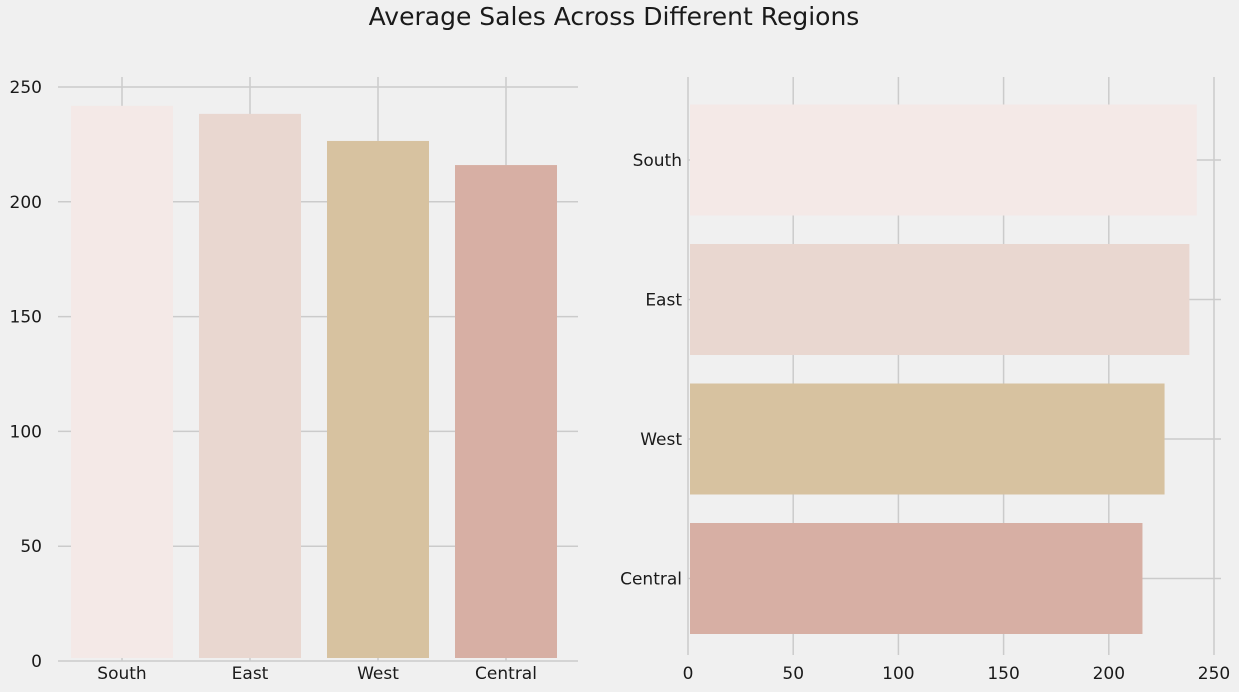  Describe the element at coordinates (1214, 674) in the screenshot. I see `x-tick-label: 250` at that location.